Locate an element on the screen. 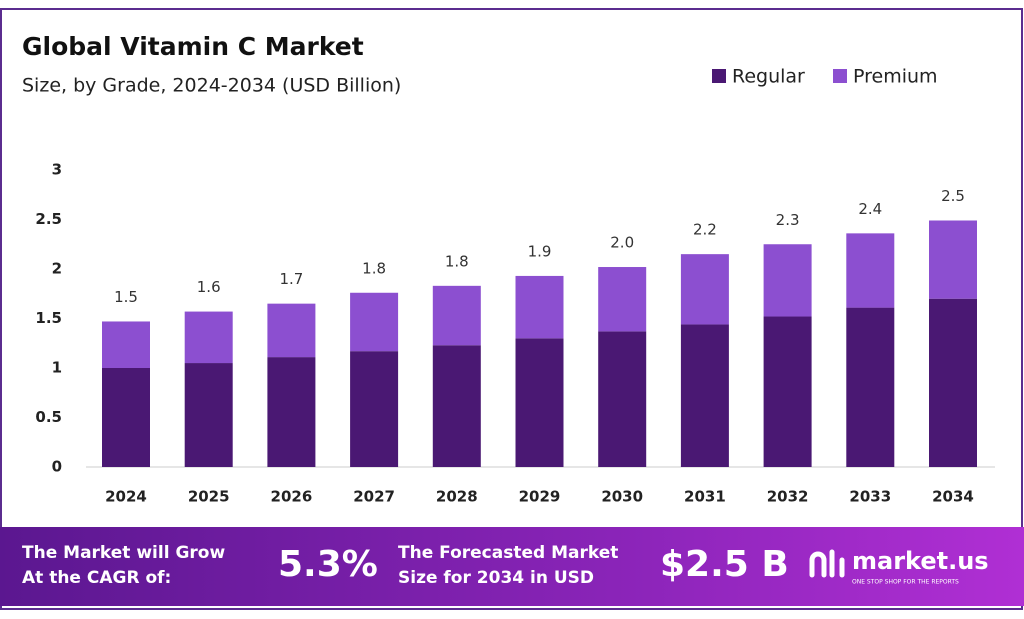 The height and width of the screenshot is (619, 1024). value-label: 1.9 is located at coordinates (540, 251).